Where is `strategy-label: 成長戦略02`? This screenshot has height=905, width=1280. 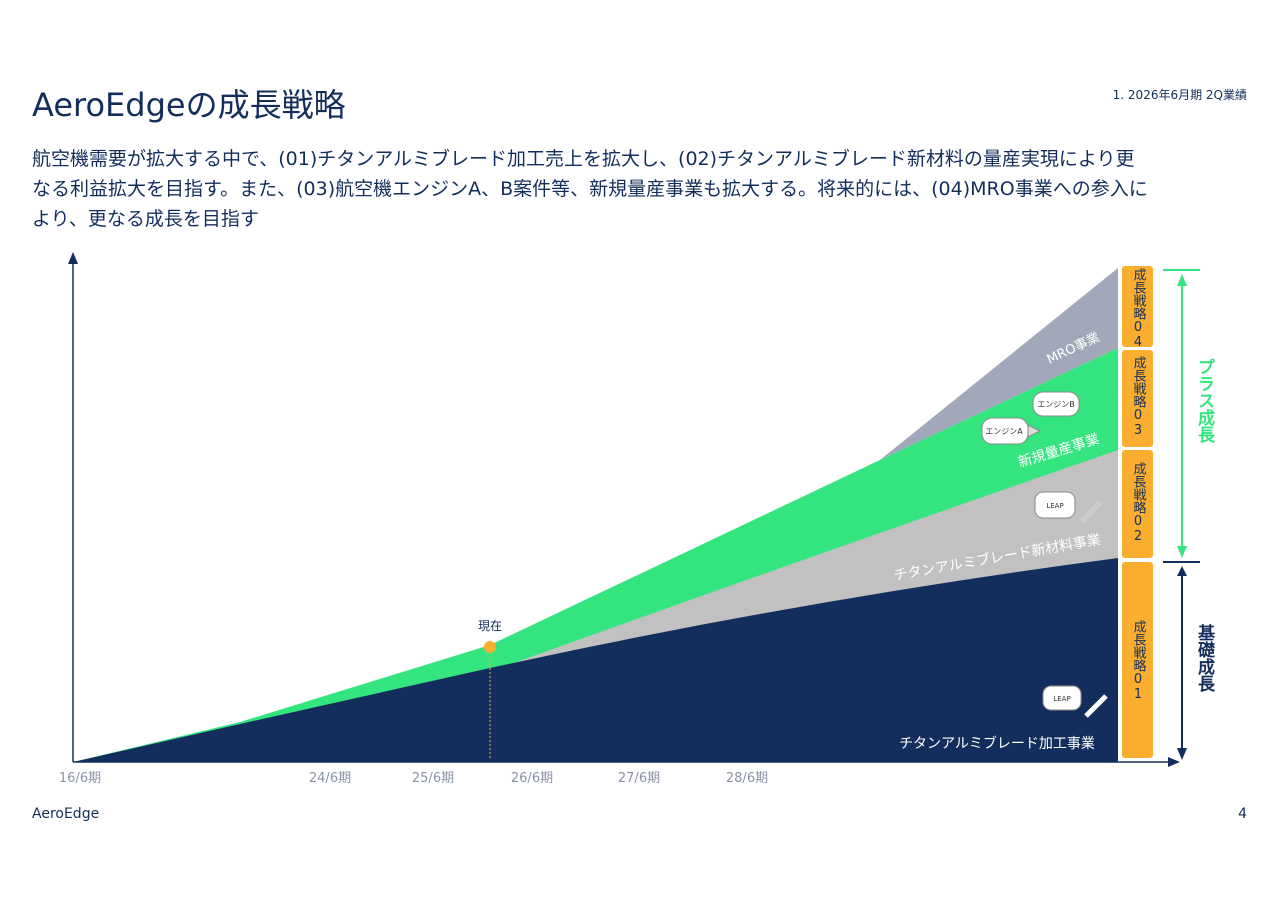 strategy-label: 成長戦略02 is located at coordinates (1139, 503).